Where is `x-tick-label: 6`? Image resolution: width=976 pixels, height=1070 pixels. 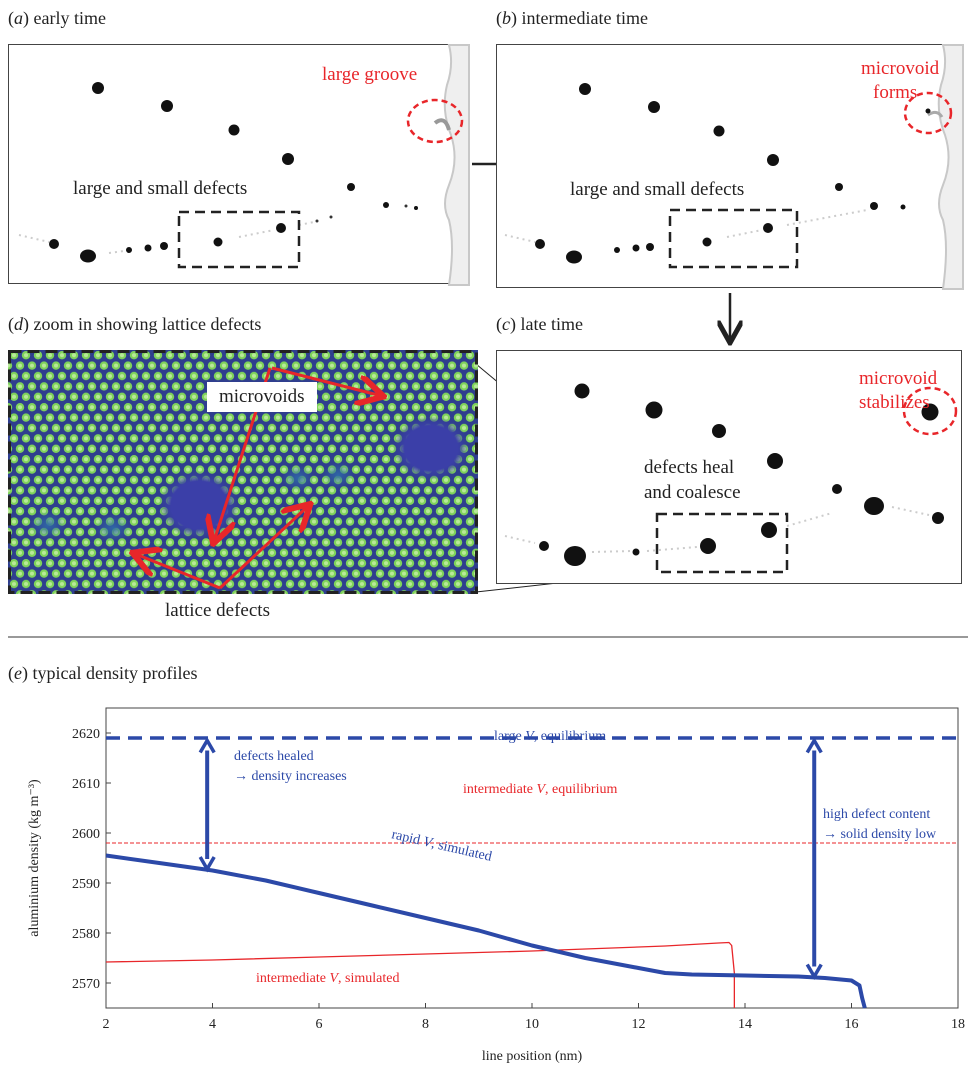 x-tick-label: 6 is located at coordinates (319, 1024).